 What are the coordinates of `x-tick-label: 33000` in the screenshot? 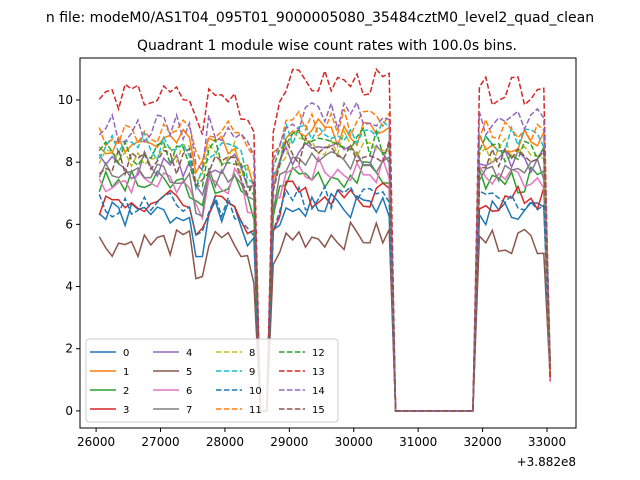 It's located at (547, 442).